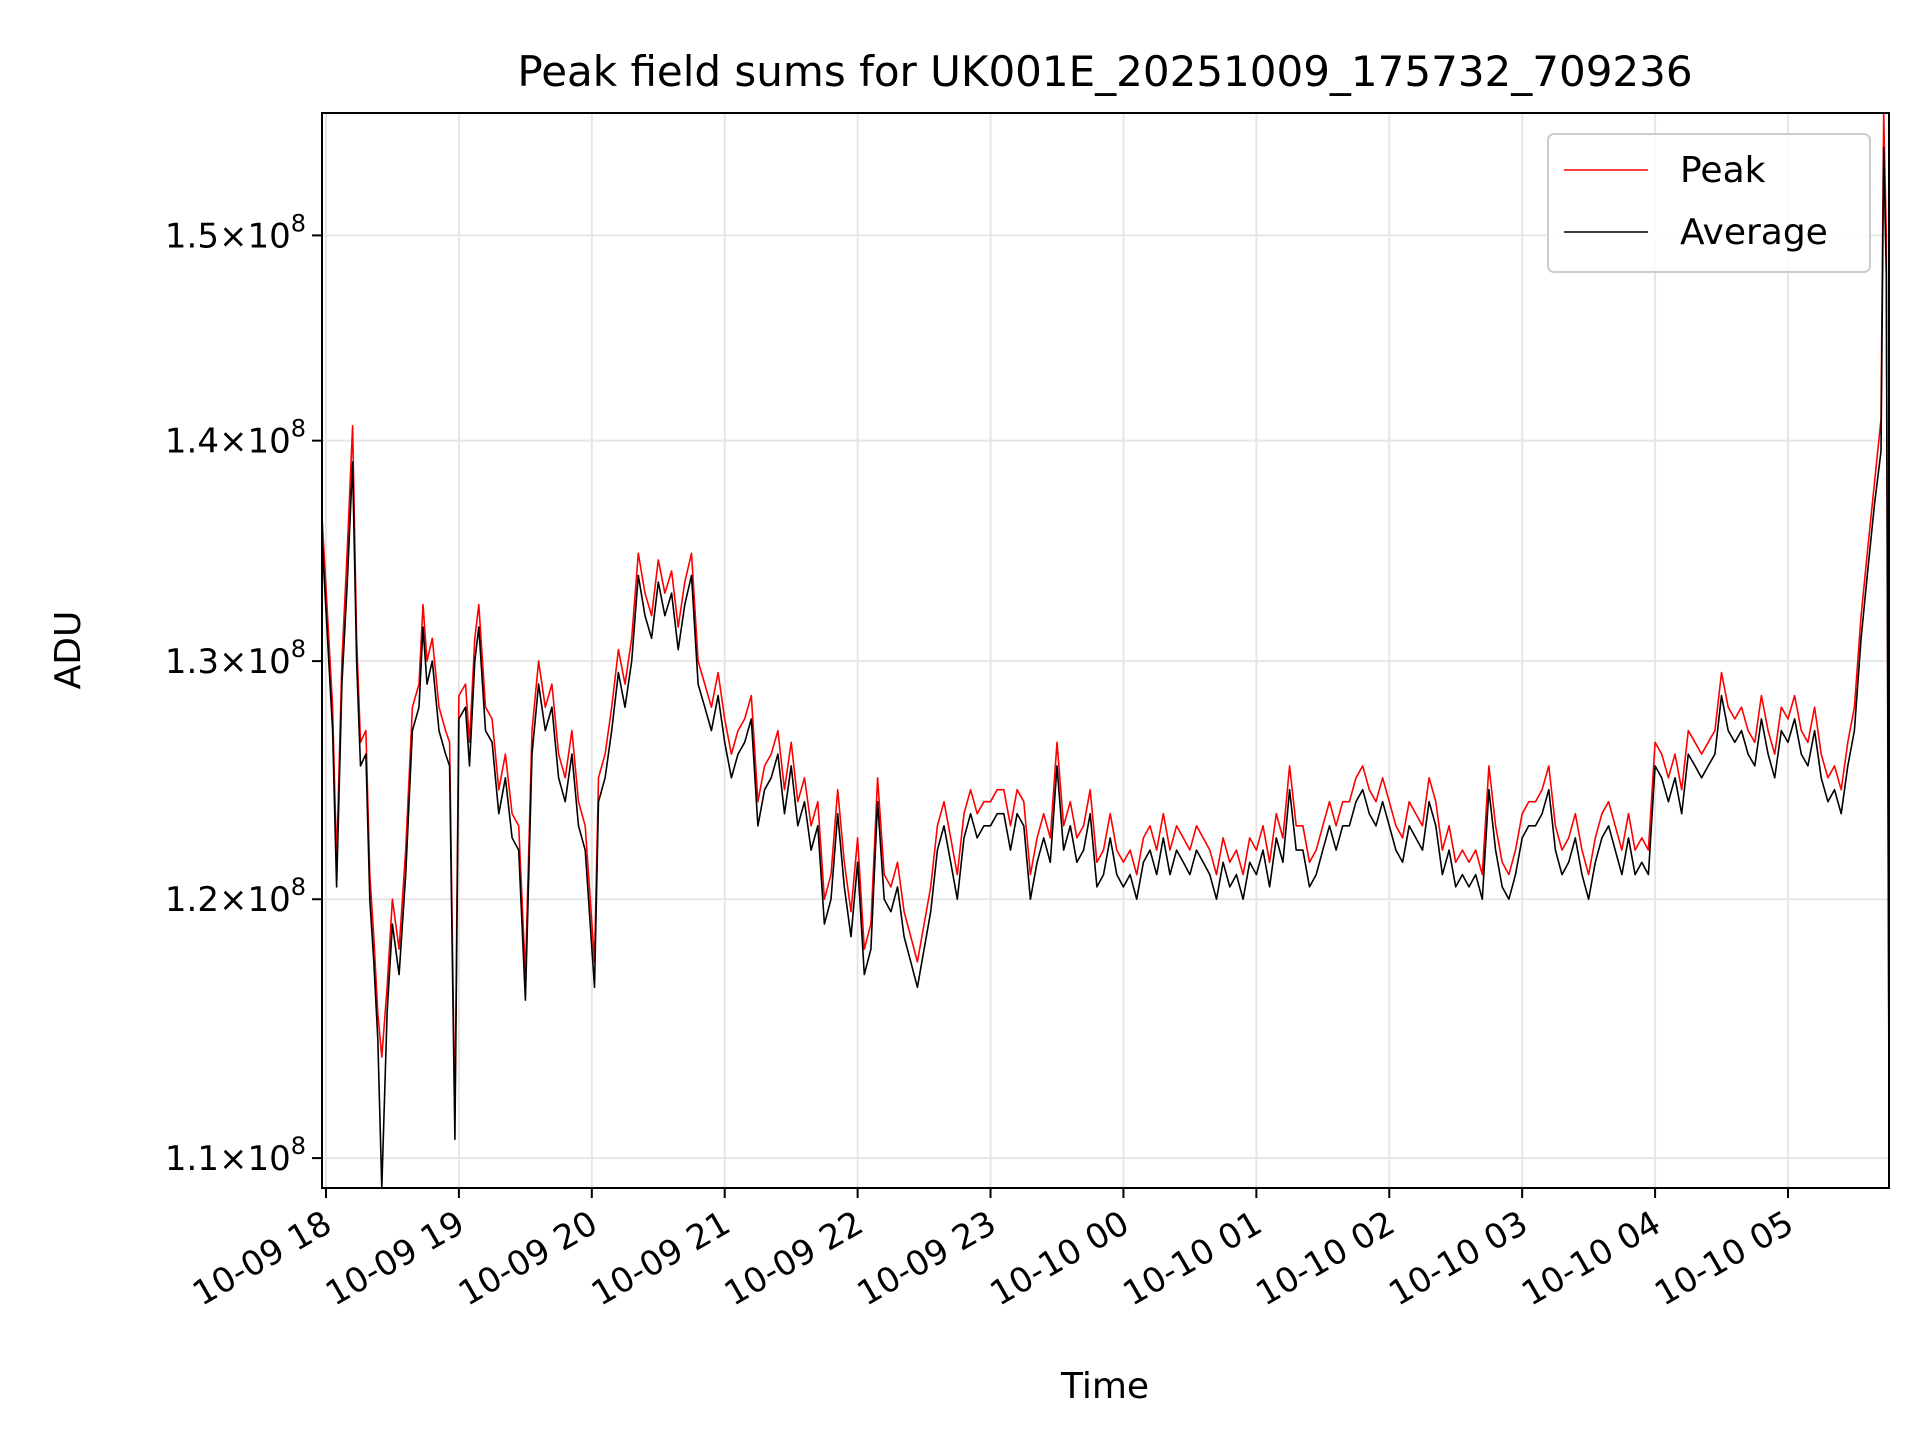 The image size is (1920, 1440). I want to click on legend-box, so click(1709, 203).